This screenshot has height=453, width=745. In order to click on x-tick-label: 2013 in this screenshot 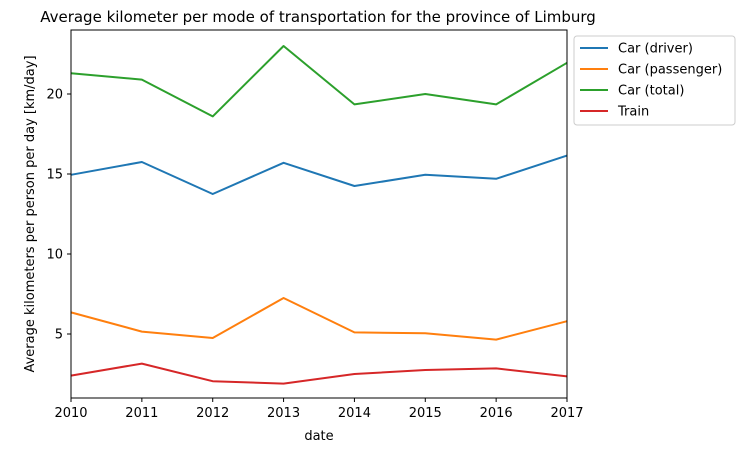, I will do `click(283, 413)`.